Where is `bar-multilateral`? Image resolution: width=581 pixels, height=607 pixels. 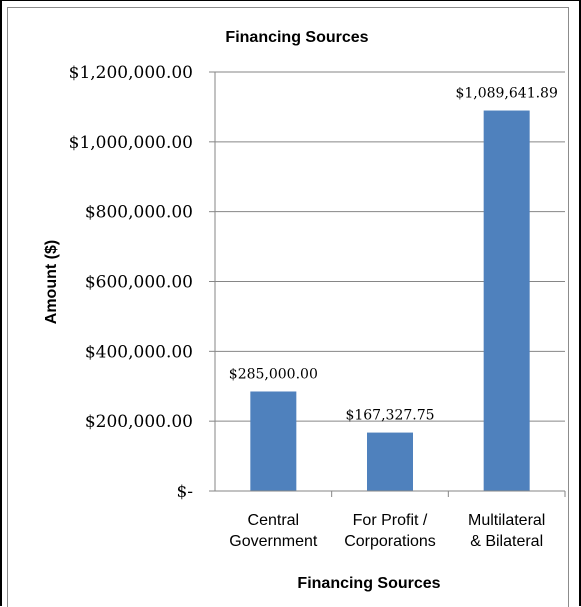
bar-multilateral is located at coordinates (506, 300).